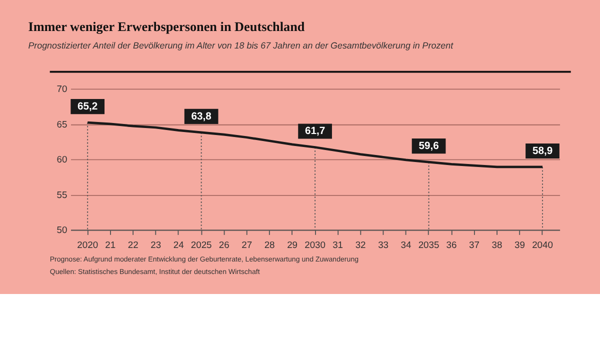 The width and height of the screenshot is (600, 338). What do you see at coordinates (360, 244) in the screenshot?
I see `x-tick-label: 32` at bounding box center [360, 244].